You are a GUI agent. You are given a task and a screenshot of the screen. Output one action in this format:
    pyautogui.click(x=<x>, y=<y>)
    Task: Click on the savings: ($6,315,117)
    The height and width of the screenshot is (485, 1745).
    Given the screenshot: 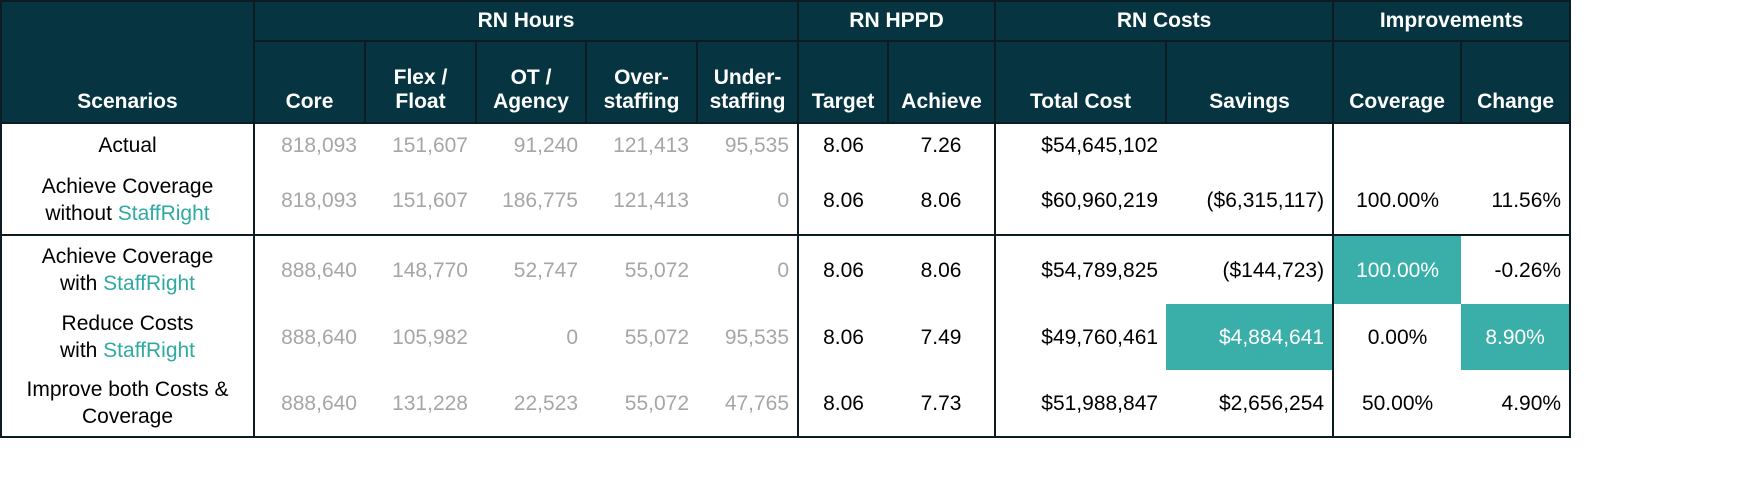 What is the action you would take?
    pyautogui.click(x=1265, y=200)
    